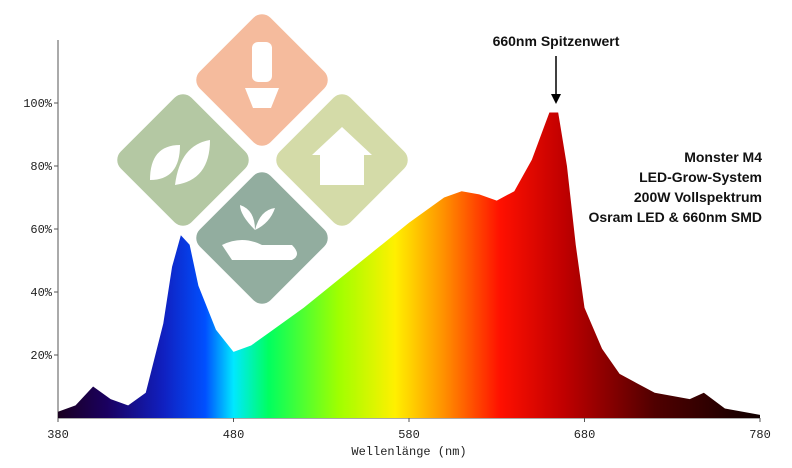  I want to click on annotation: 660nm Spitzenwert, so click(556, 41).